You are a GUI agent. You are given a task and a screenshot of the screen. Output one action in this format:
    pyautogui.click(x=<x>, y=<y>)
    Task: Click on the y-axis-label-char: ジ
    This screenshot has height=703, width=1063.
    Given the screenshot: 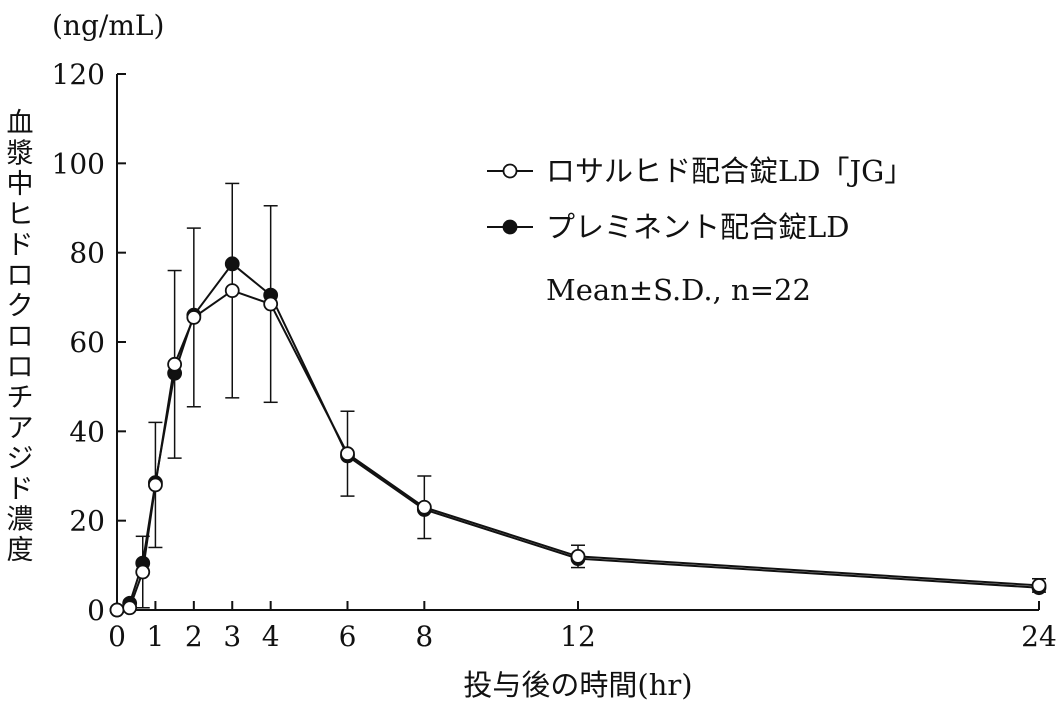 What is the action you would take?
    pyautogui.click(x=20, y=459)
    